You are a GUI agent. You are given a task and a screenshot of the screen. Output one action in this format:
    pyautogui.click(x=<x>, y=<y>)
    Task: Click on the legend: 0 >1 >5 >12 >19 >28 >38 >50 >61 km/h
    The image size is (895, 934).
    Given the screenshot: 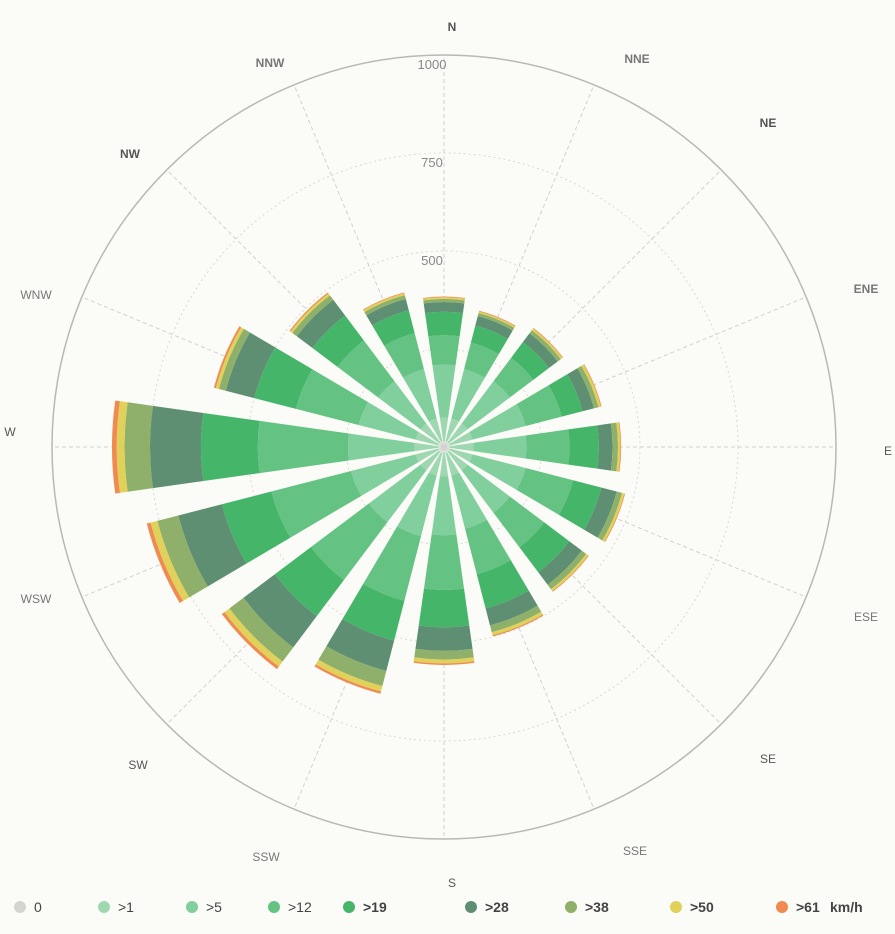 What is the action you would take?
    pyautogui.click(x=438, y=907)
    